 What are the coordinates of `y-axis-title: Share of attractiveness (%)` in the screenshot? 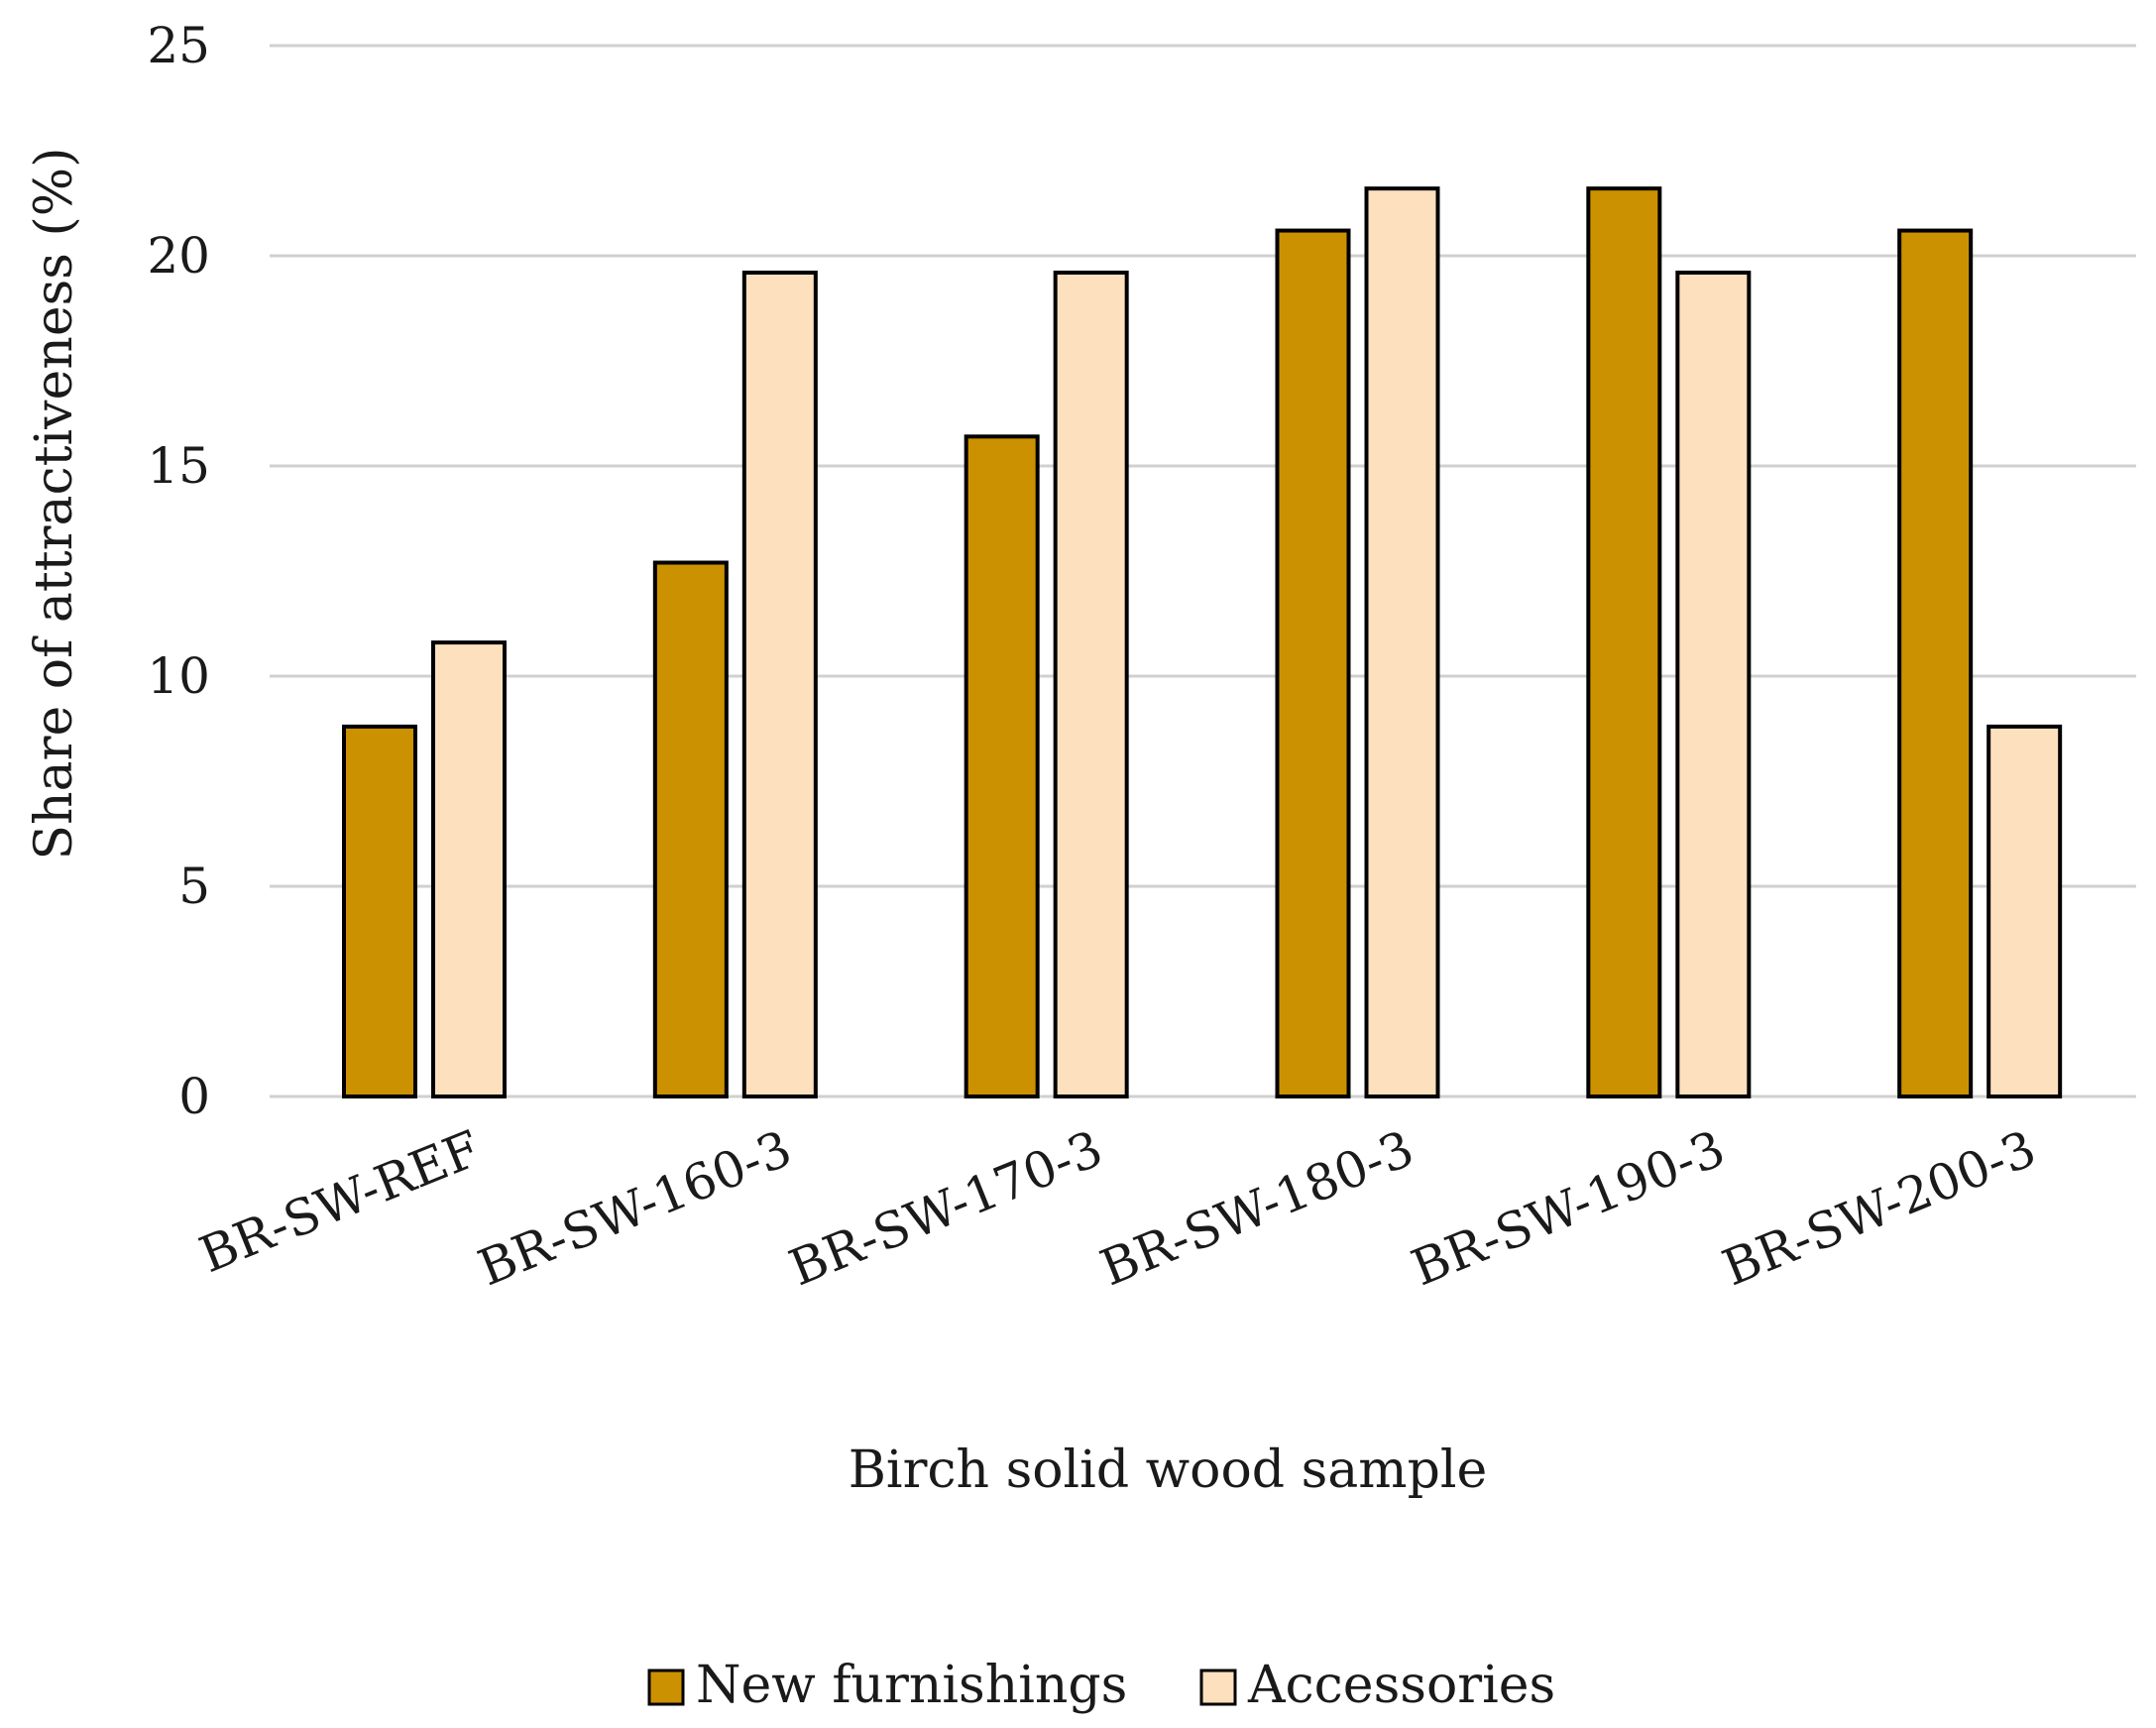 It's located at (54, 504).